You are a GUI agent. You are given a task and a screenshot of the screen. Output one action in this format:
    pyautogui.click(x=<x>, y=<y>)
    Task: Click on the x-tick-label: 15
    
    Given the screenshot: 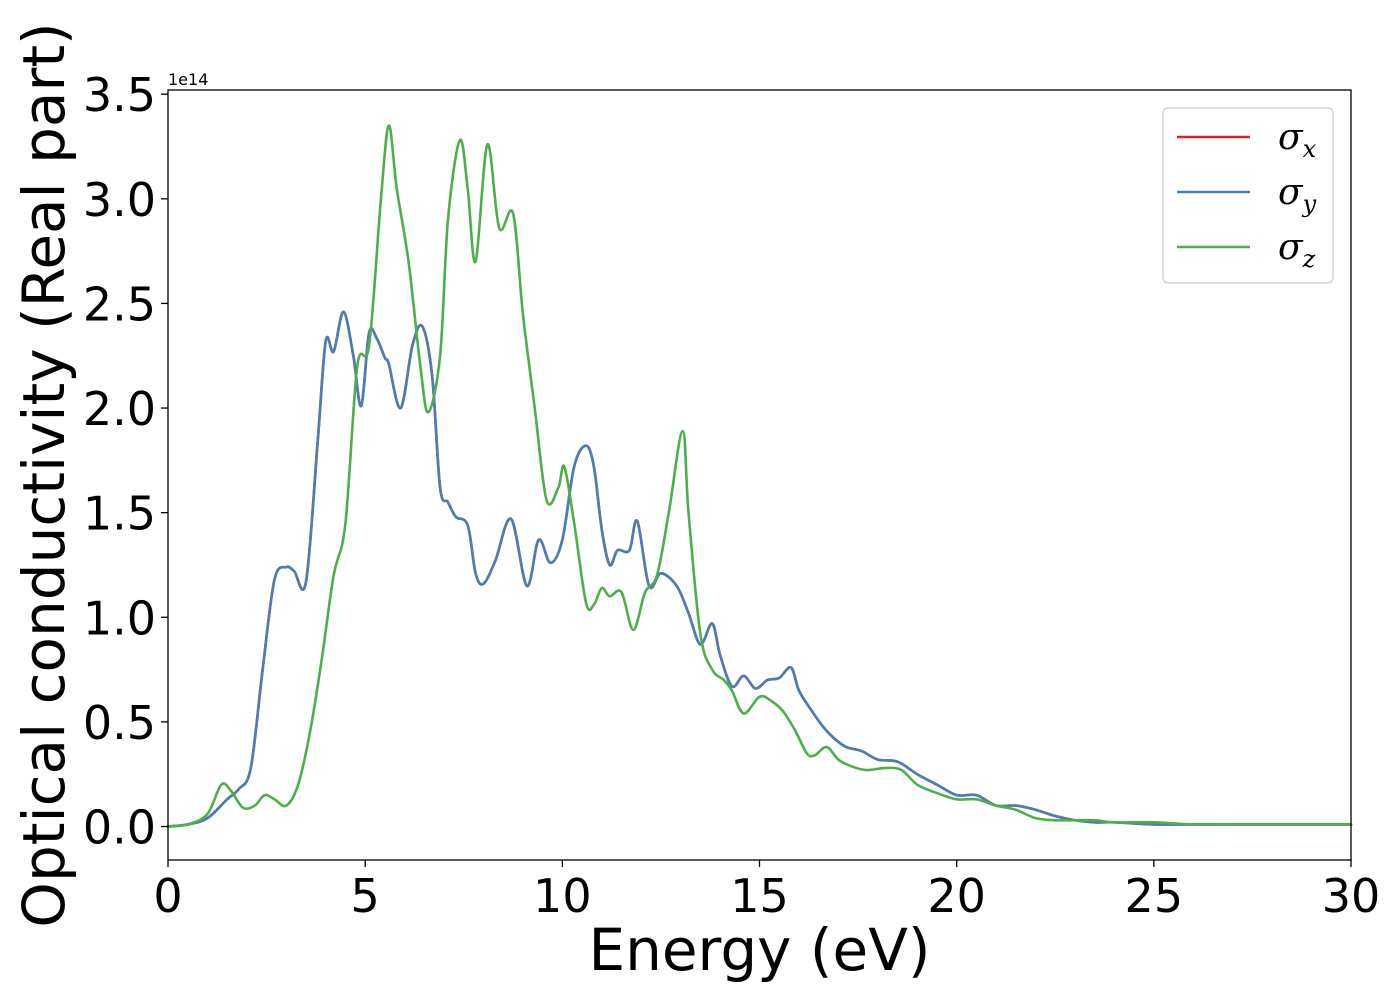 What is the action you would take?
    pyautogui.click(x=759, y=896)
    